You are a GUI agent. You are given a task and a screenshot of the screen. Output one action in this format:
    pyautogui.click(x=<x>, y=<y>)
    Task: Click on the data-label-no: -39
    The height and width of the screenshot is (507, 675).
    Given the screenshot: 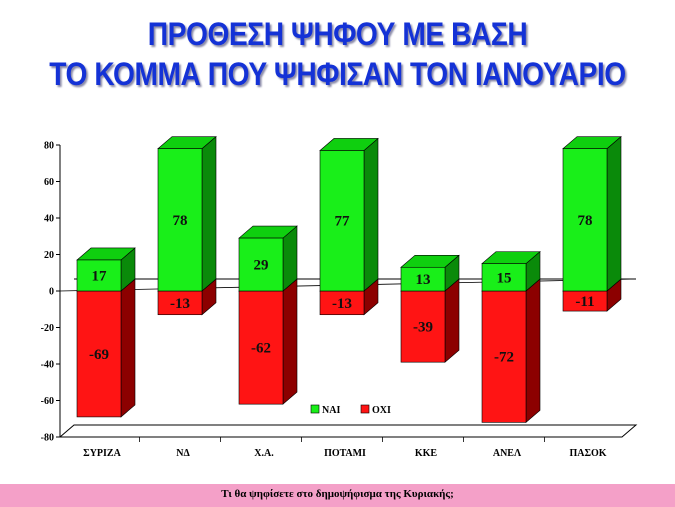 What is the action you would take?
    pyautogui.click(x=423, y=328)
    